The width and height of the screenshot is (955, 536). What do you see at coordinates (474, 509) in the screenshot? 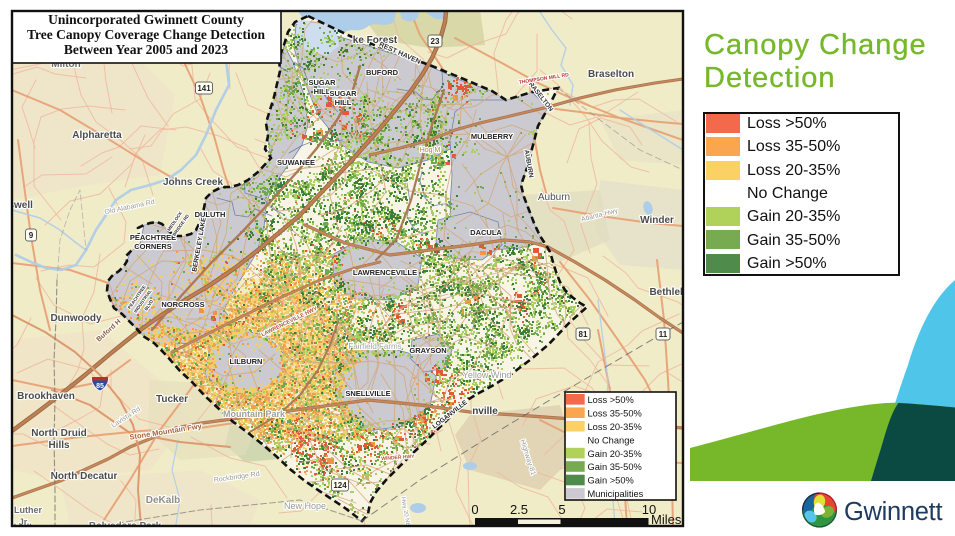
I see `svg-text: 0` at bounding box center [474, 509].